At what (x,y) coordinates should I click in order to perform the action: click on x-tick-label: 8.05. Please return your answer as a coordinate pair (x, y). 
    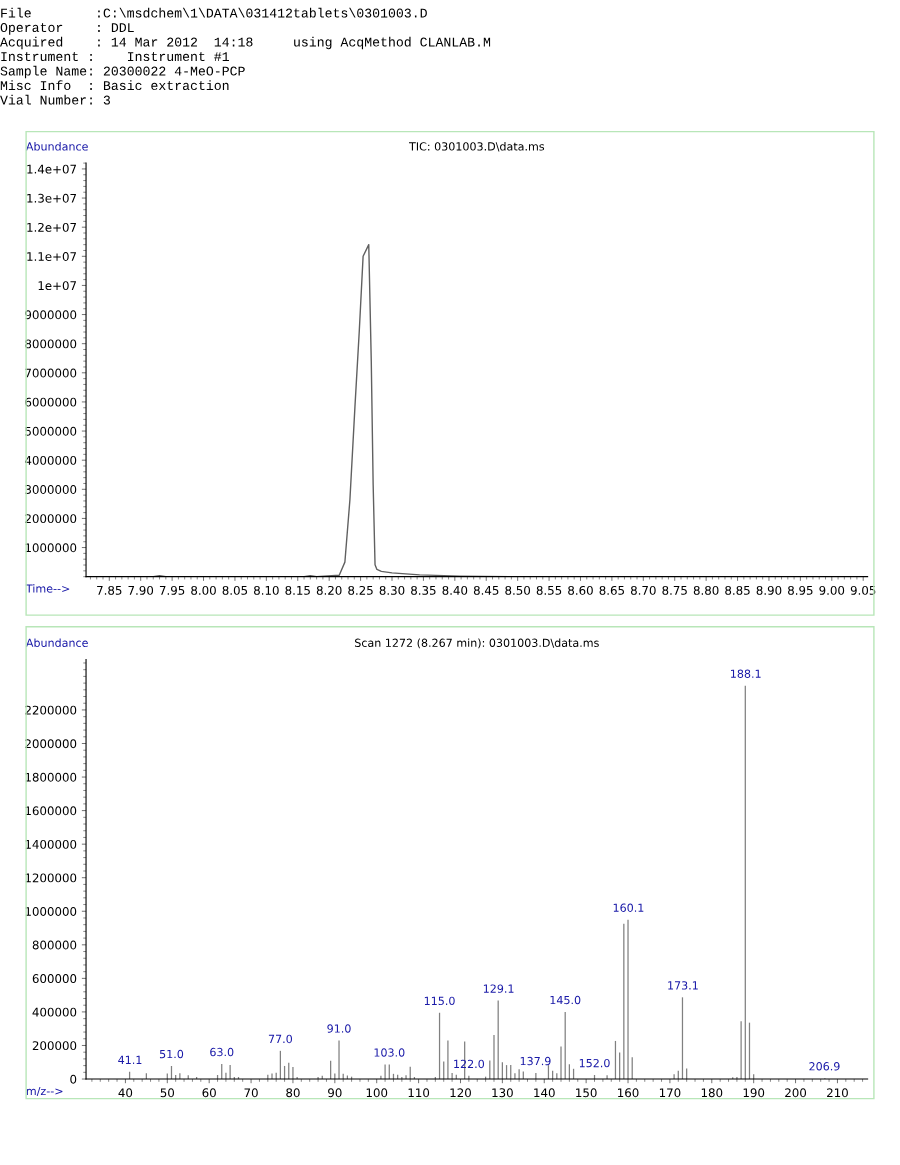
    Looking at the image, I should click on (235, 590).